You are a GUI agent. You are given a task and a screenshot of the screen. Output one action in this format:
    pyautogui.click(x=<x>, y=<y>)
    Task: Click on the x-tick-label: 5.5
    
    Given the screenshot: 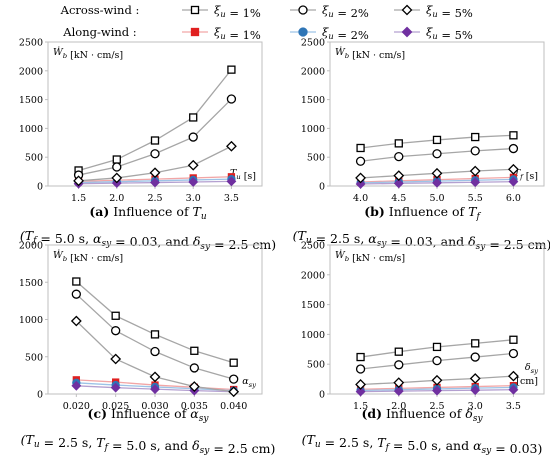 What is the action you would take?
    pyautogui.click(x=475, y=198)
    